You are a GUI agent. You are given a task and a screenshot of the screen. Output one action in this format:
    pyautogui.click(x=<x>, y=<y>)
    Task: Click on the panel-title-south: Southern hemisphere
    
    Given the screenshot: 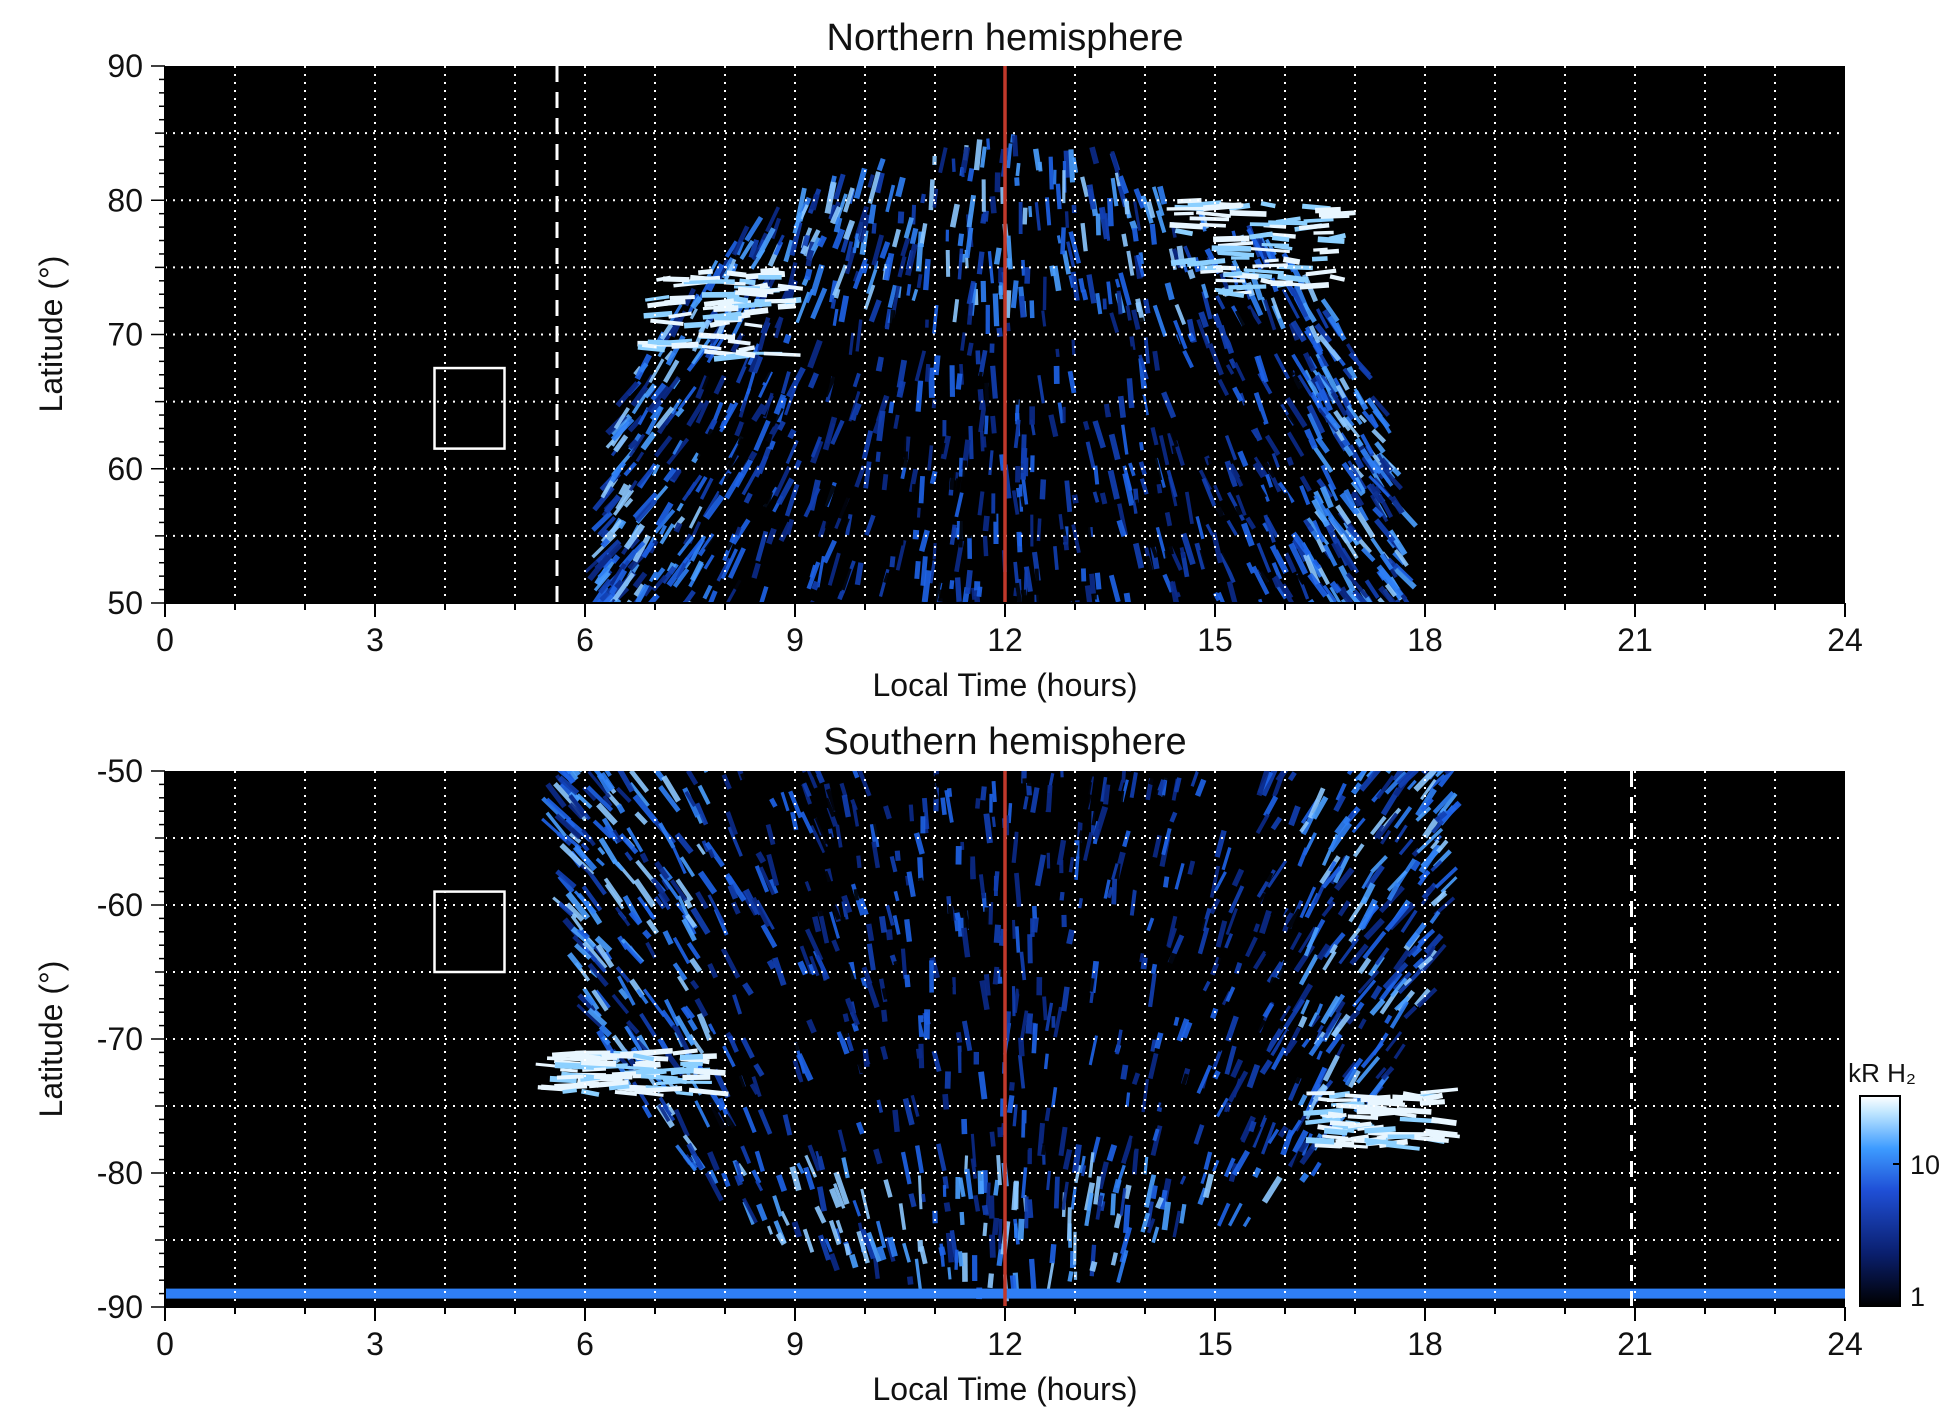 What is the action you would take?
    pyautogui.click(x=1004, y=742)
    